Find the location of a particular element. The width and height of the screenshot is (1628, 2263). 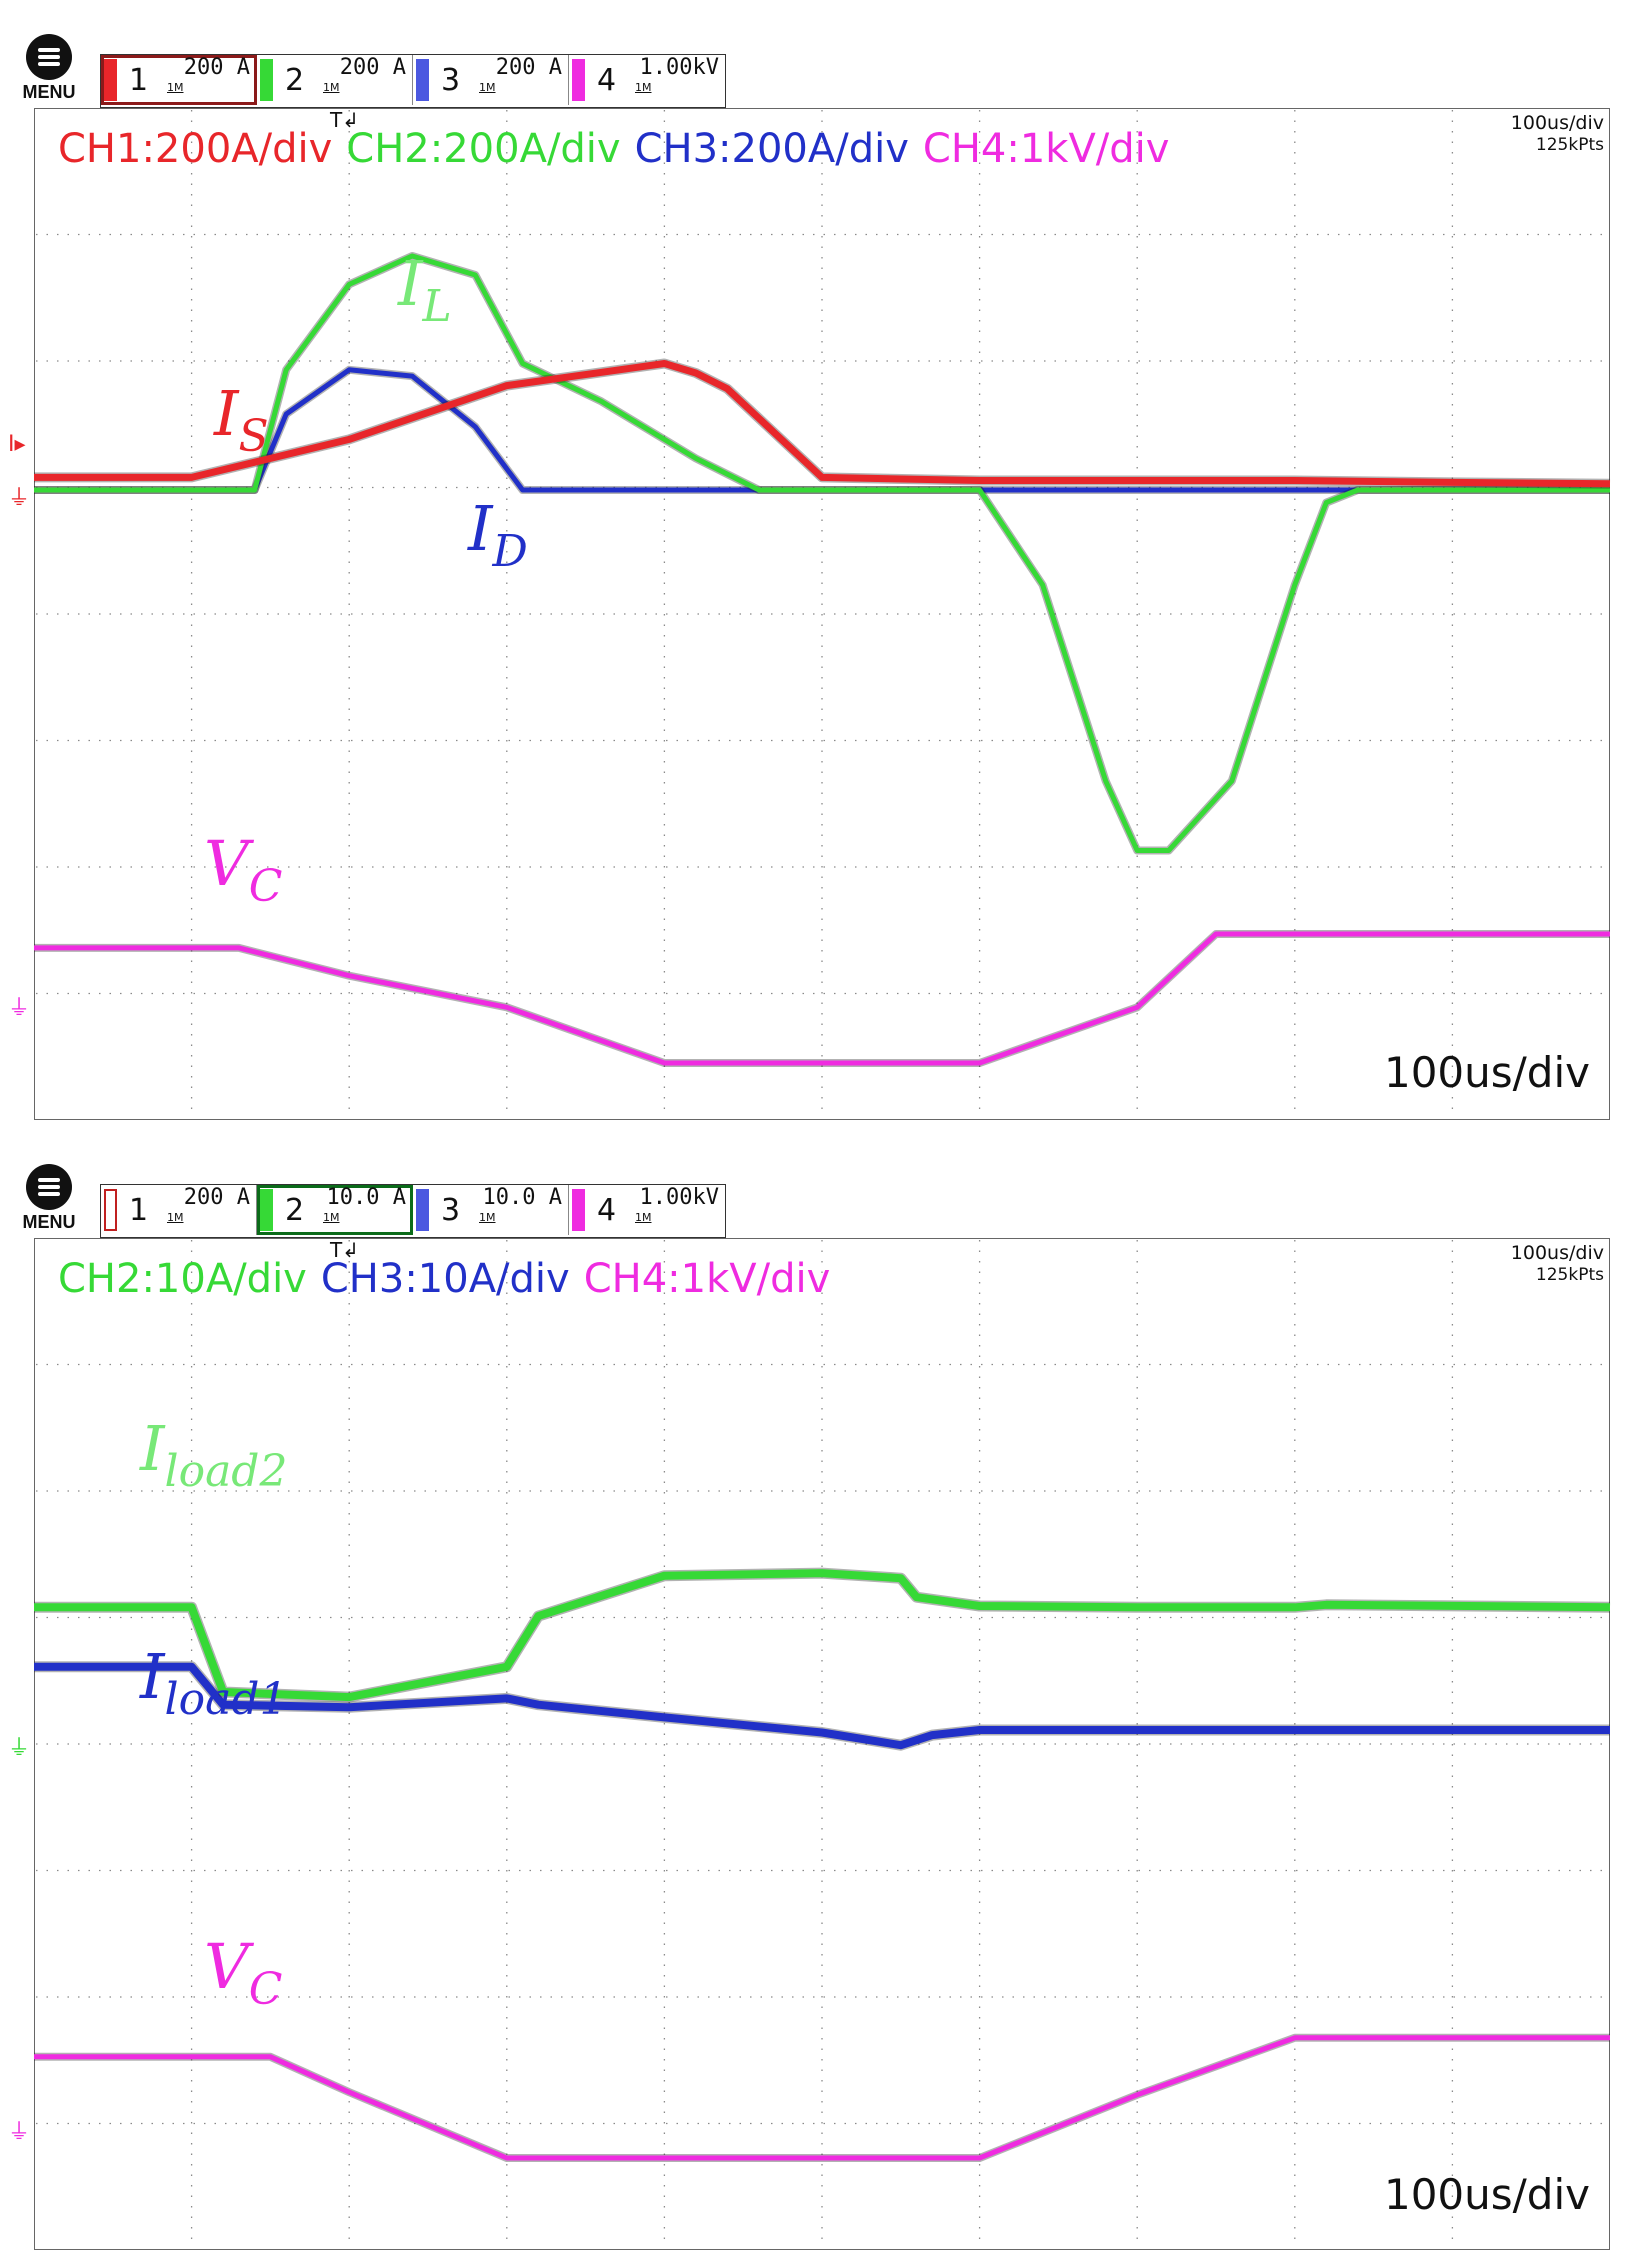

trace-iload1 is located at coordinates (822, 1706).